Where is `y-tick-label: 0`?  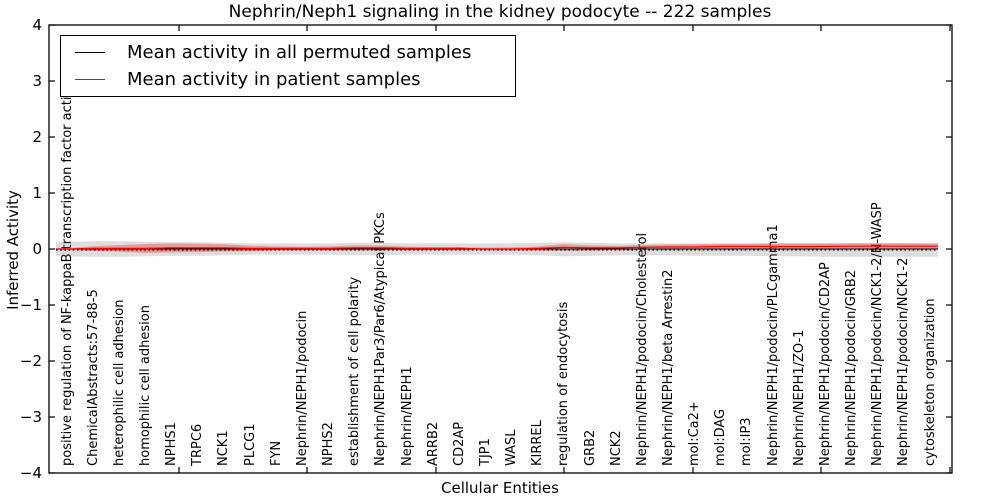 y-tick-label: 0 is located at coordinates (37, 249).